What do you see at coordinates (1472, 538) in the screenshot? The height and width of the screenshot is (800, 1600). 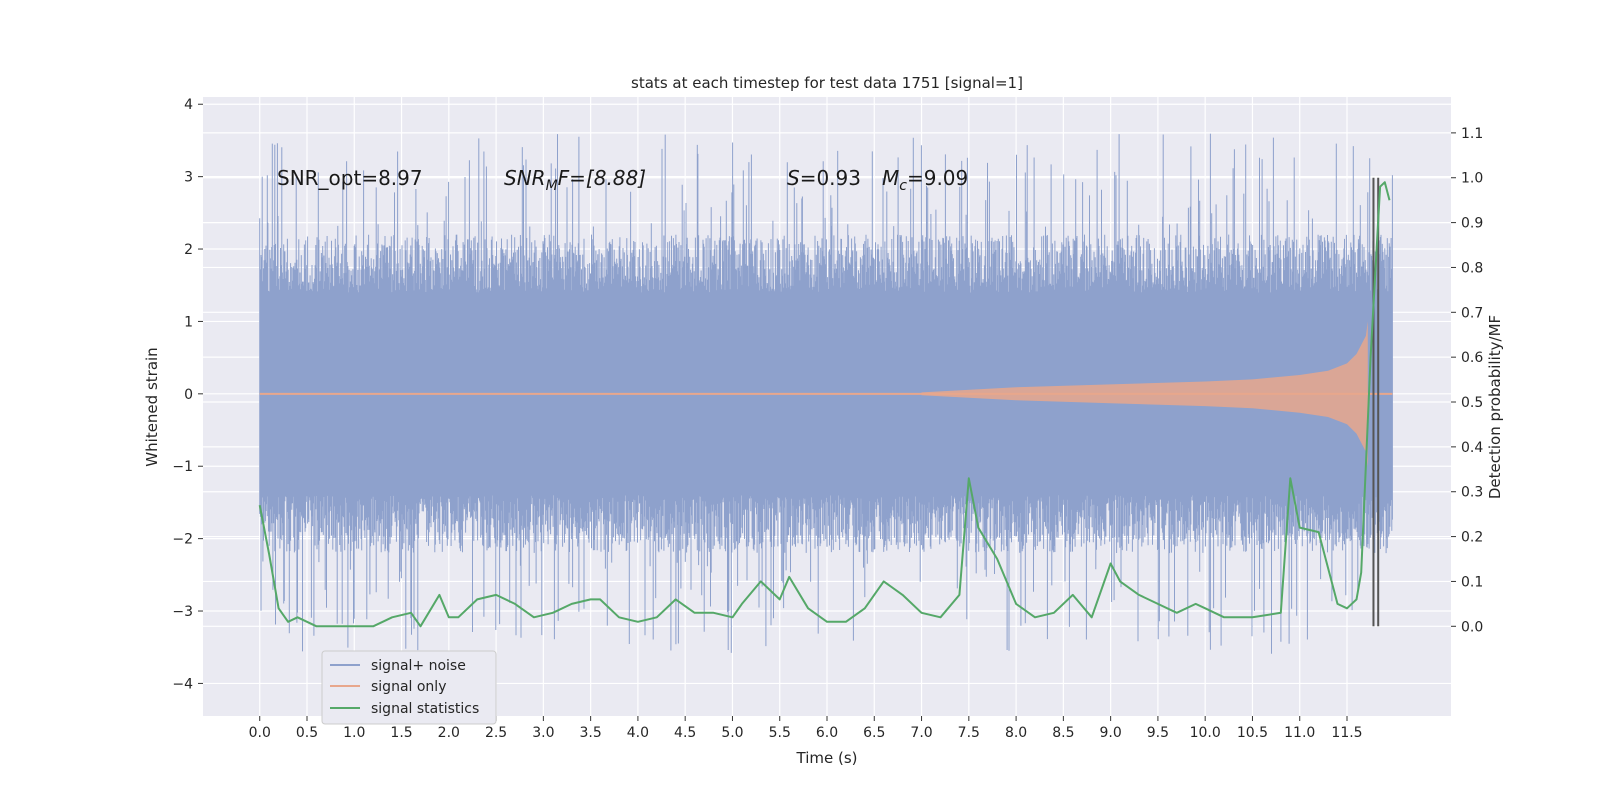 I see `y-right-tick-label: 0.2` at bounding box center [1472, 538].